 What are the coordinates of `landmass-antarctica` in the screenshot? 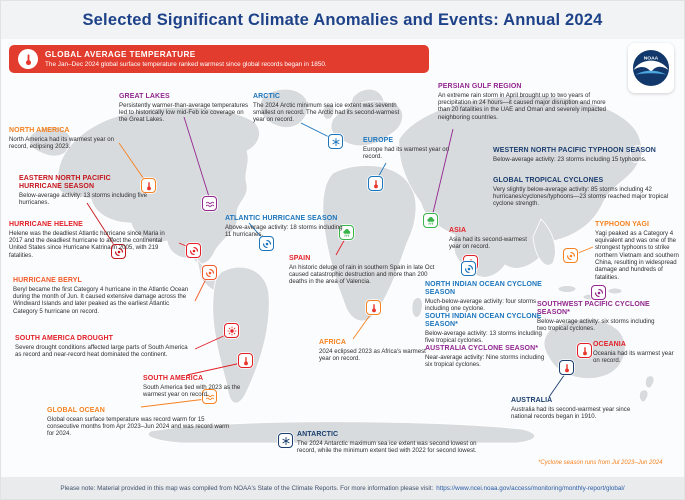 It's located at (341, 432).